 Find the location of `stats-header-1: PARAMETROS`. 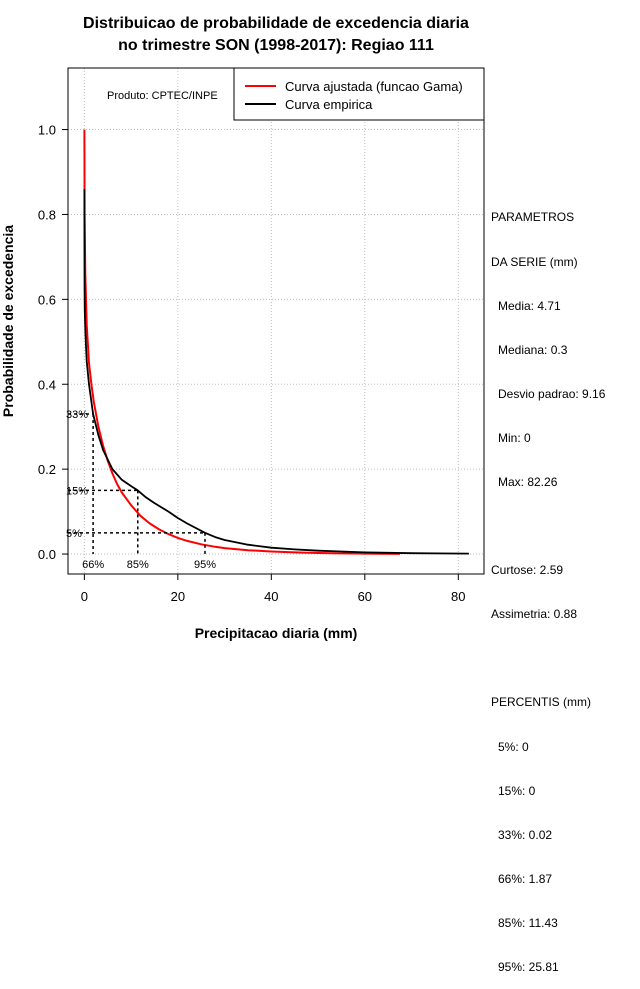

stats-header-1: PARAMETROS is located at coordinates (533, 217).